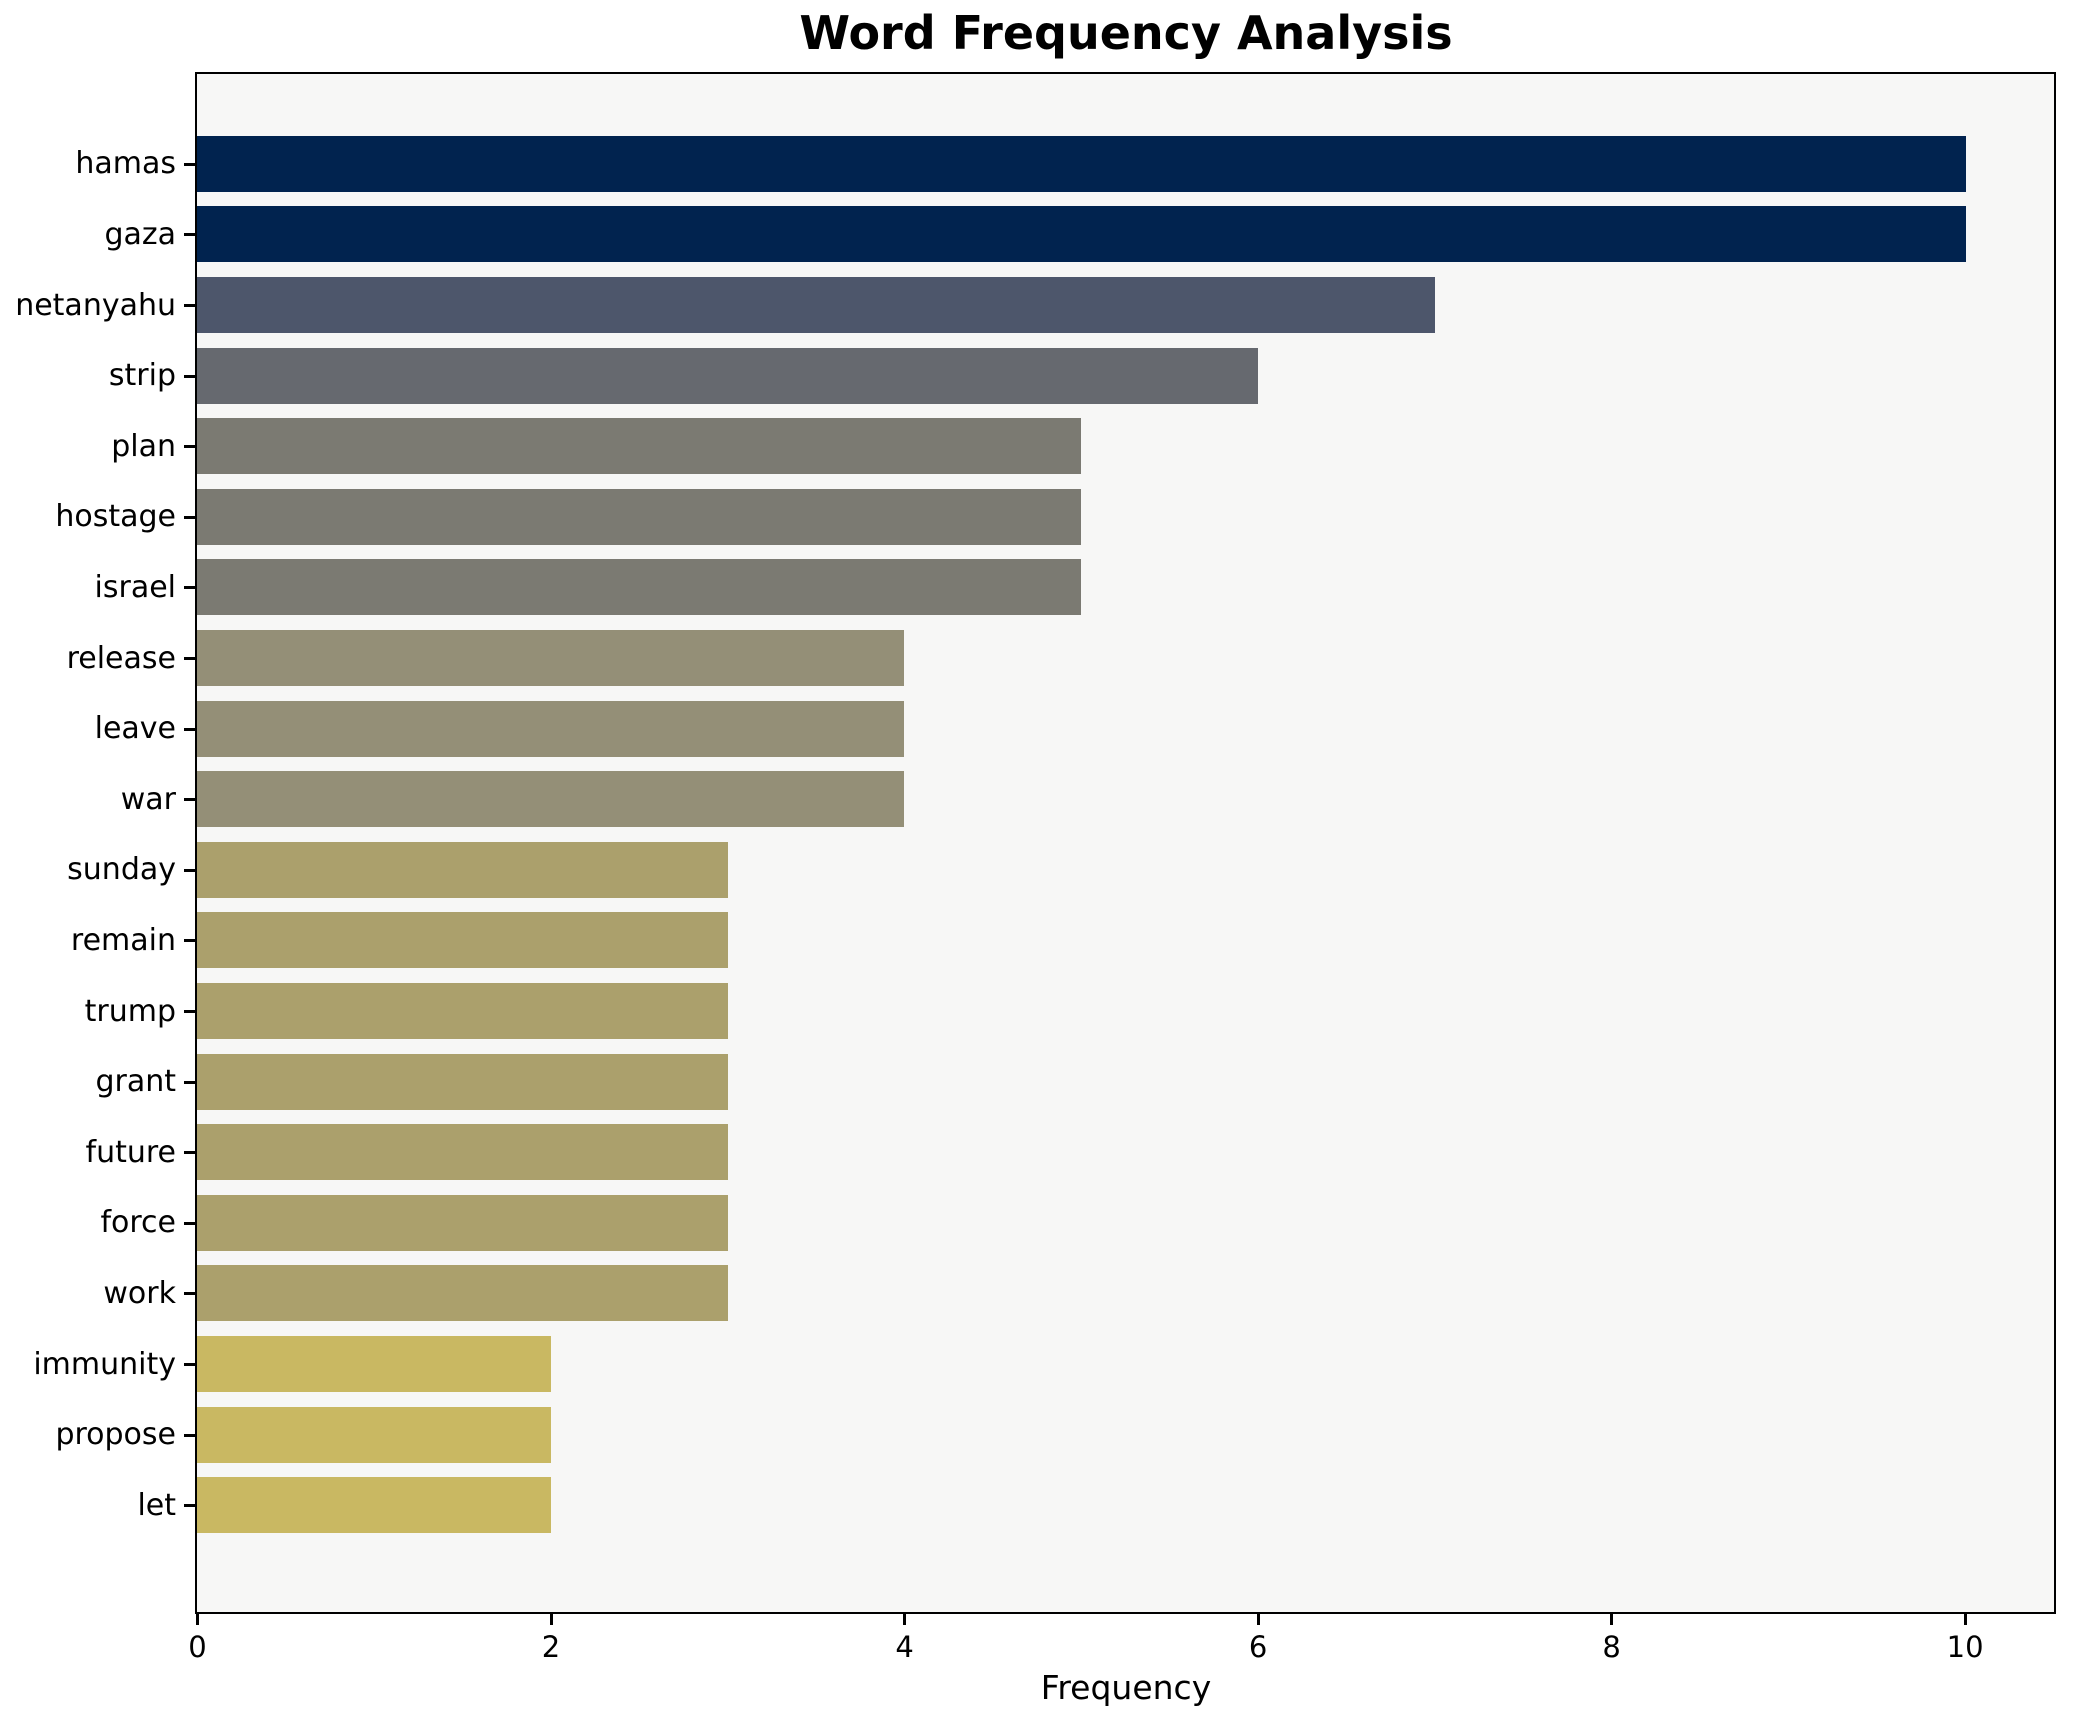 The height and width of the screenshot is (1722, 2075). What do you see at coordinates (374, 1364) in the screenshot?
I see `bar-immunity` at bounding box center [374, 1364].